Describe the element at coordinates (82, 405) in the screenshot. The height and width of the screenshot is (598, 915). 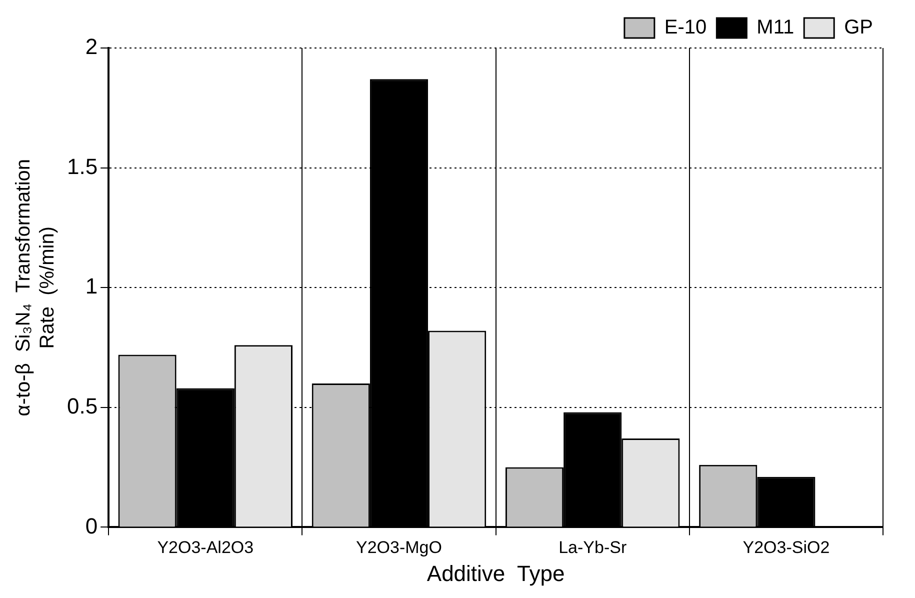
I see `y-tick-label: 0.5` at that location.